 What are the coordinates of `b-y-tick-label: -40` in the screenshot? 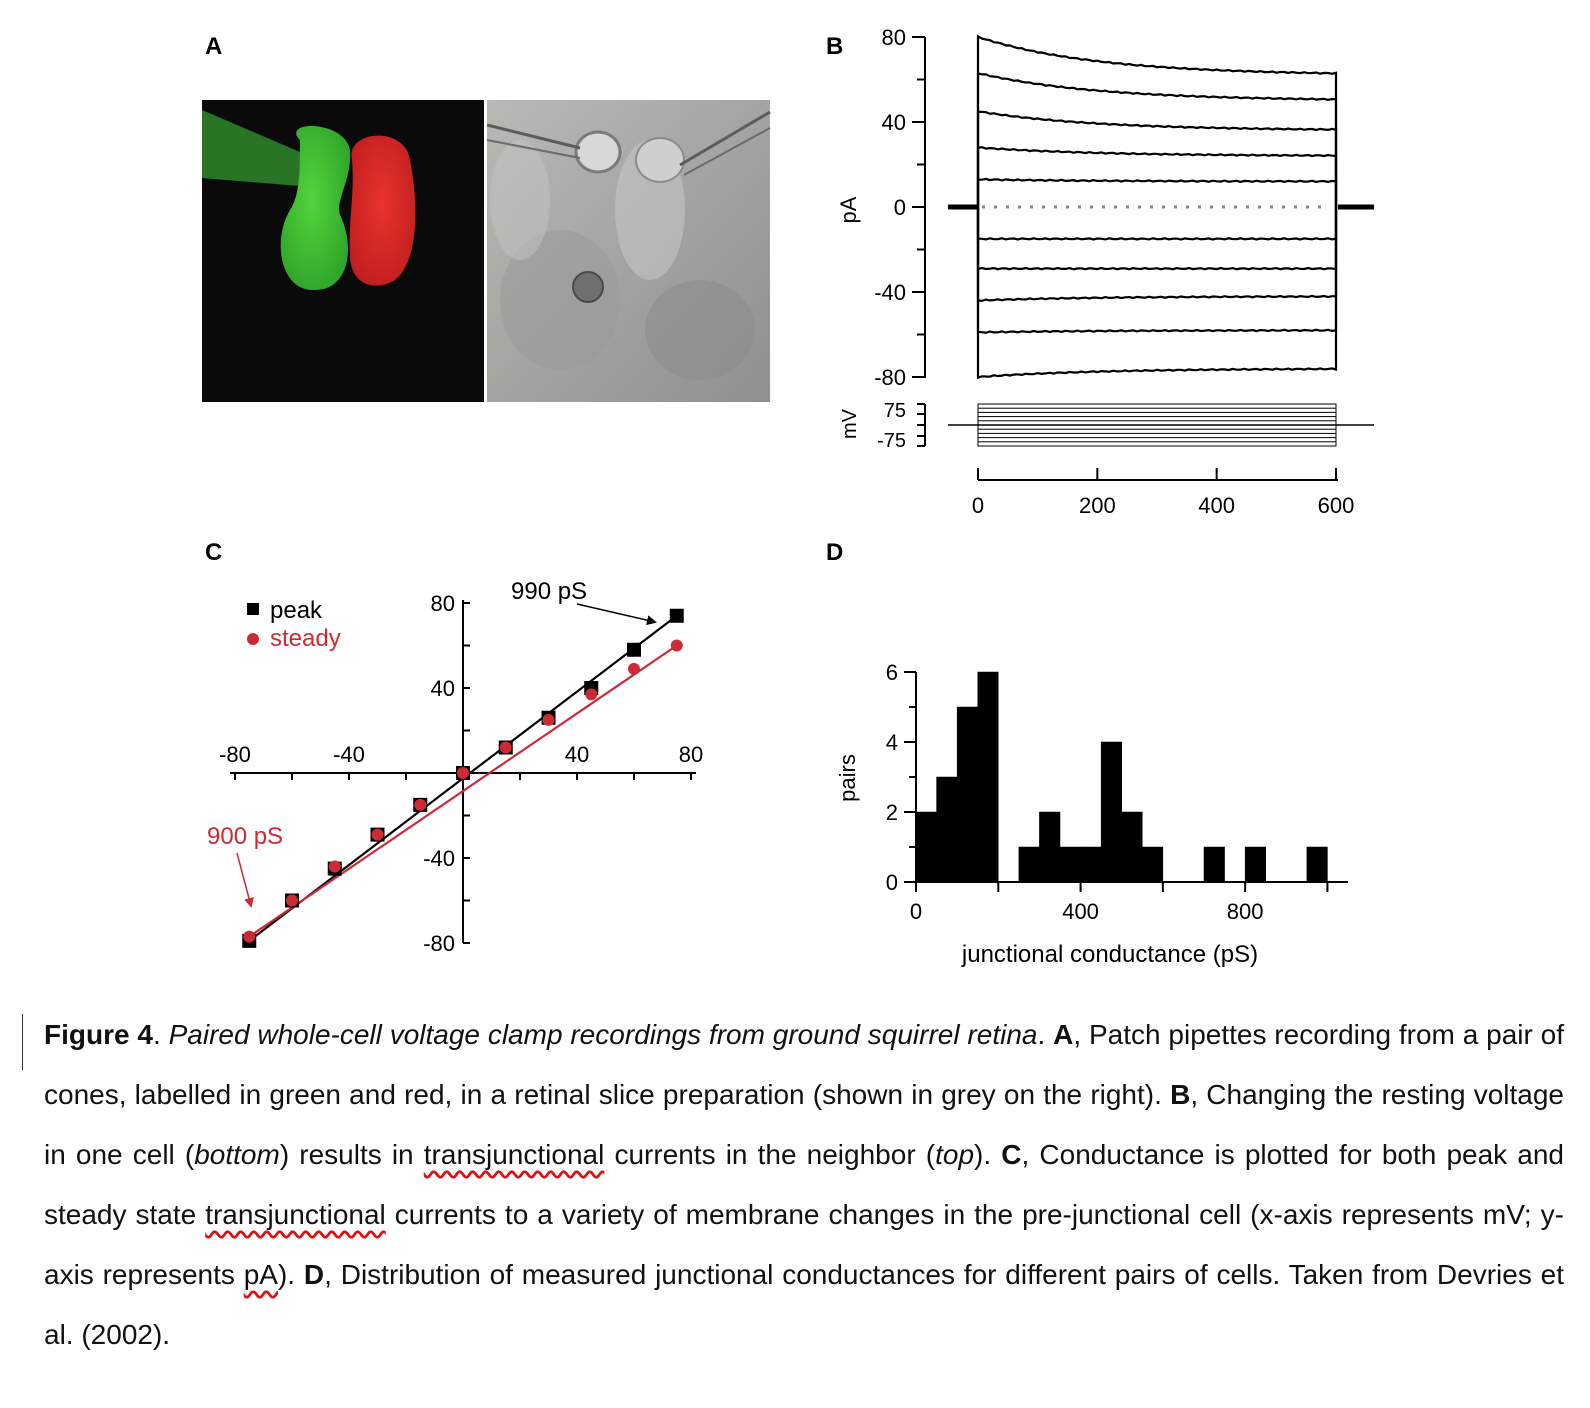 It's located at (890, 292).